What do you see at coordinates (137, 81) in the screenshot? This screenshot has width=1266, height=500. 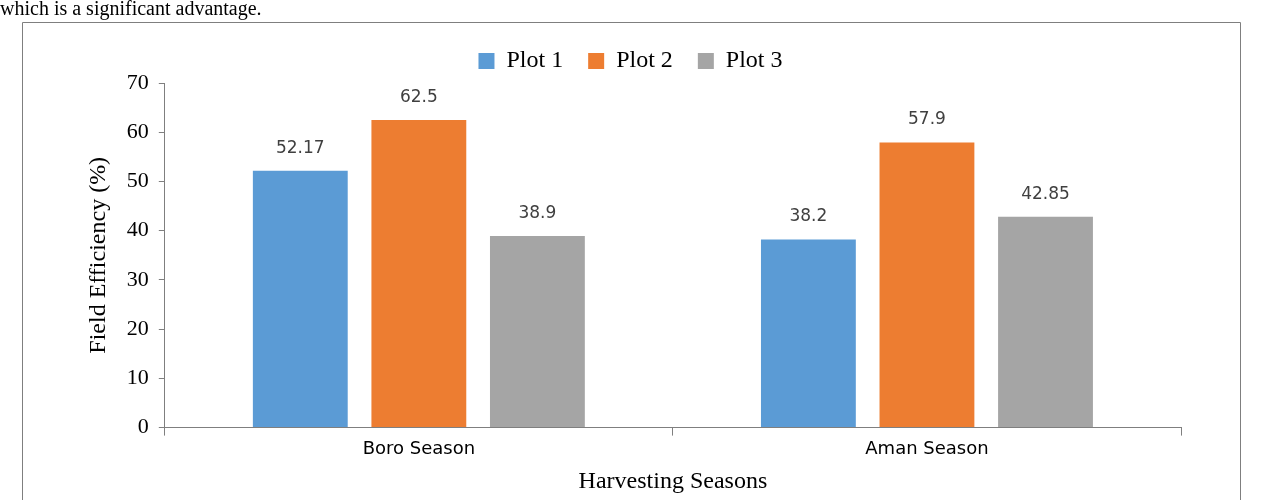 I see `y-tick-label: 70` at bounding box center [137, 81].